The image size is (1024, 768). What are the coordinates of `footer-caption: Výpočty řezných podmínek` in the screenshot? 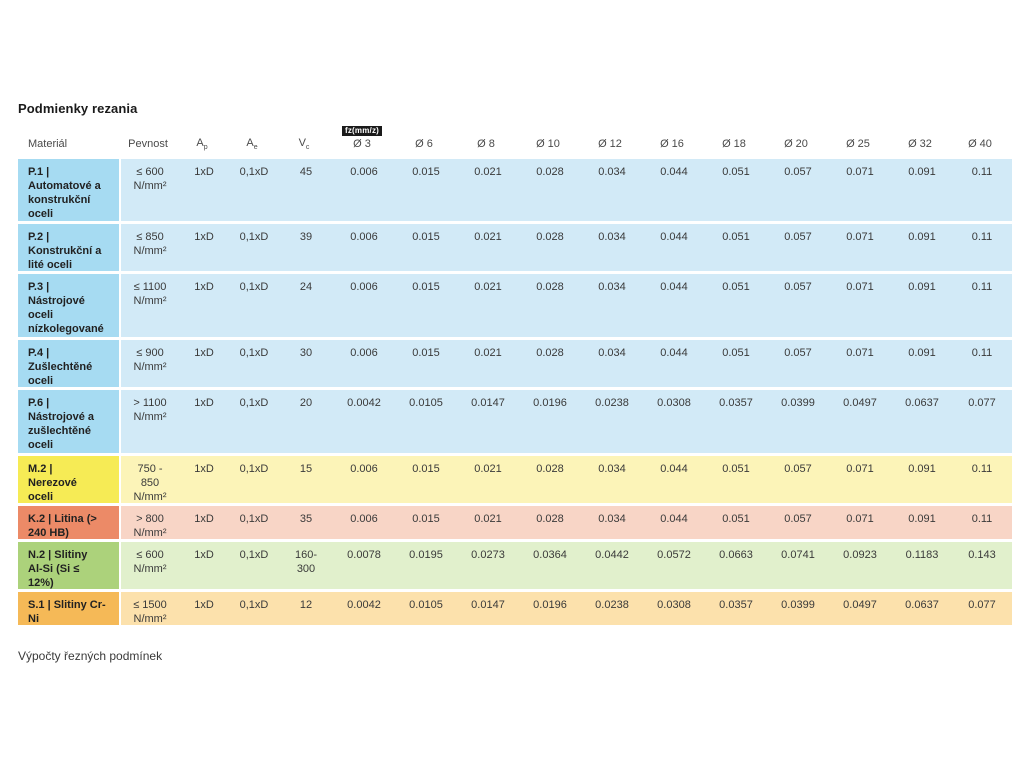 It's located at (90, 656).